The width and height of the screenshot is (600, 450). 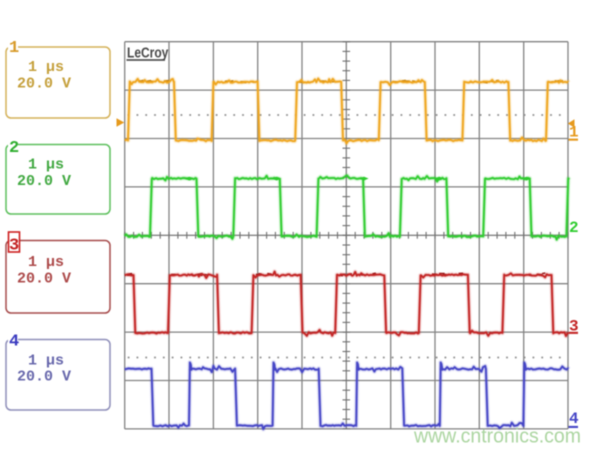 What do you see at coordinates (148, 52) in the screenshot?
I see `svg-text: LeCroy` at bounding box center [148, 52].